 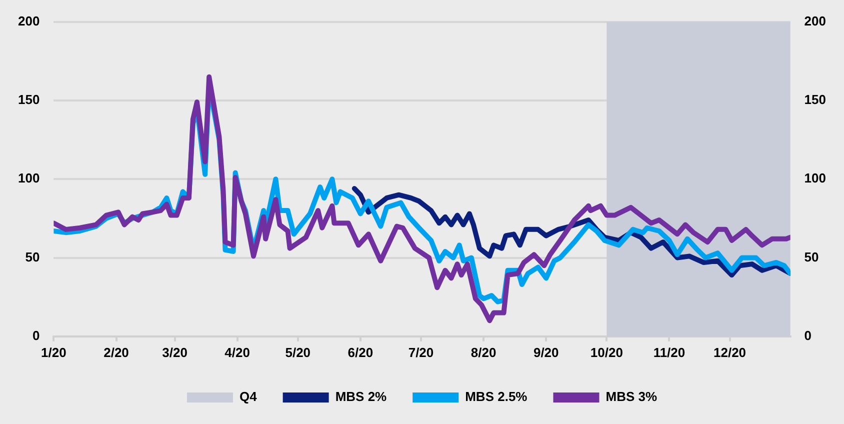 I want to click on x-tick-label: 1/20, so click(x=53, y=352).